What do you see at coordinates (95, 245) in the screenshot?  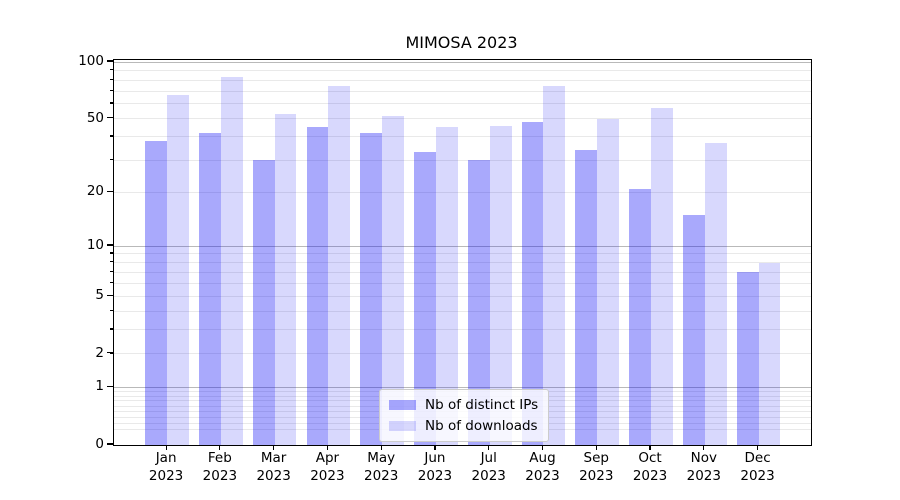 I see `y-tick-label: 10` at bounding box center [95, 245].